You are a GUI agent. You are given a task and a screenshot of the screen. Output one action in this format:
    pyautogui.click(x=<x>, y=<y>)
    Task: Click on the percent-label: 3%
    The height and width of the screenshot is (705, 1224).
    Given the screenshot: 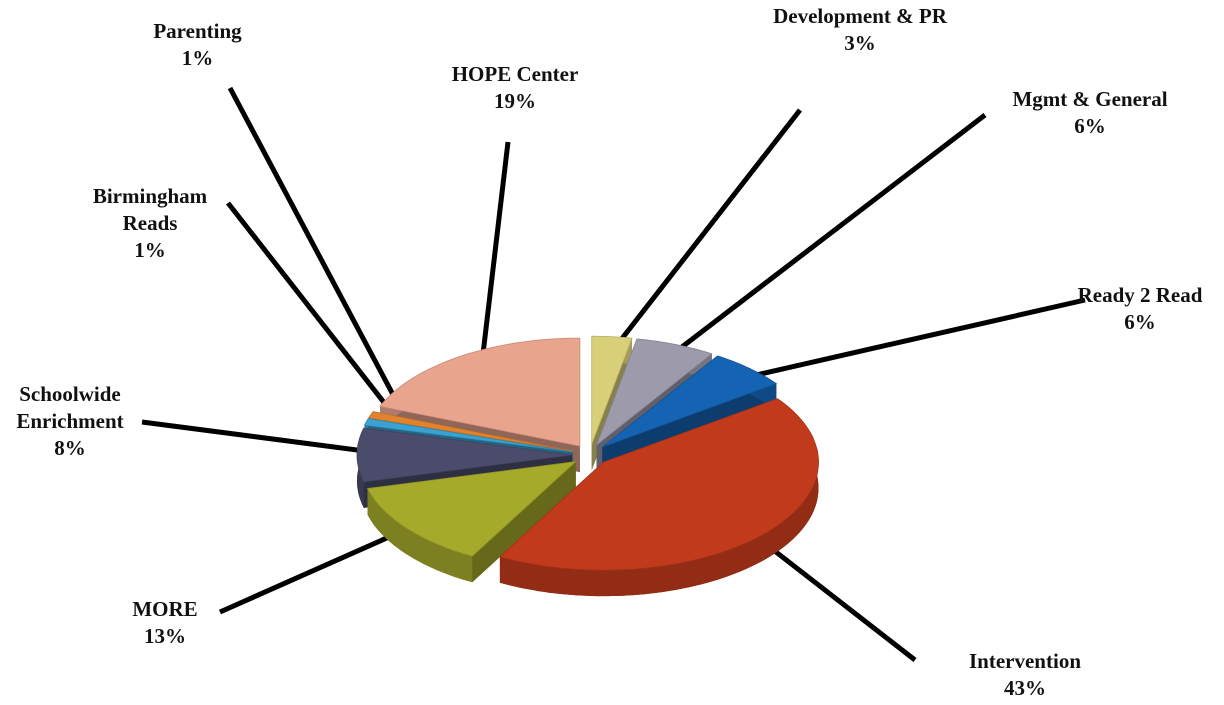 What is the action you would take?
    pyautogui.click(x=860, y=43)
    